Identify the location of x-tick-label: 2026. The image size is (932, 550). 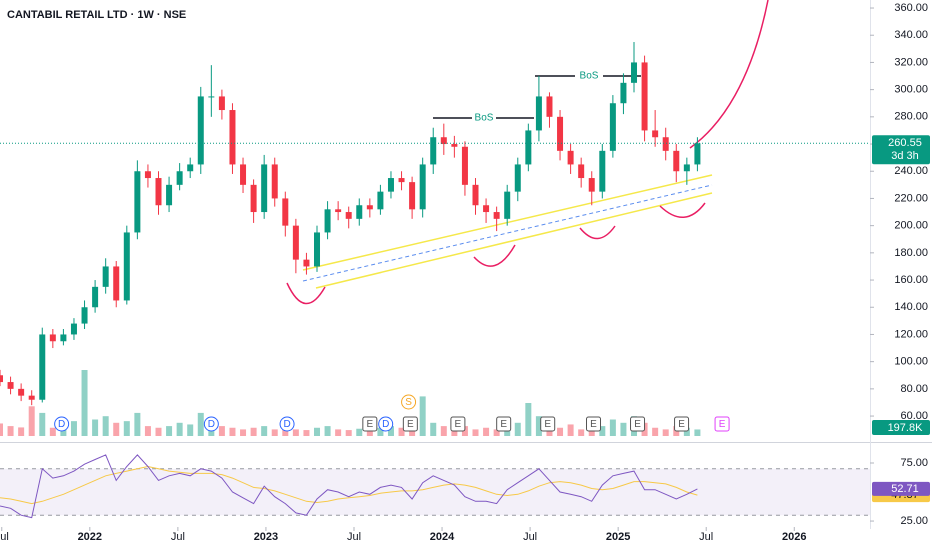
(794, 537).